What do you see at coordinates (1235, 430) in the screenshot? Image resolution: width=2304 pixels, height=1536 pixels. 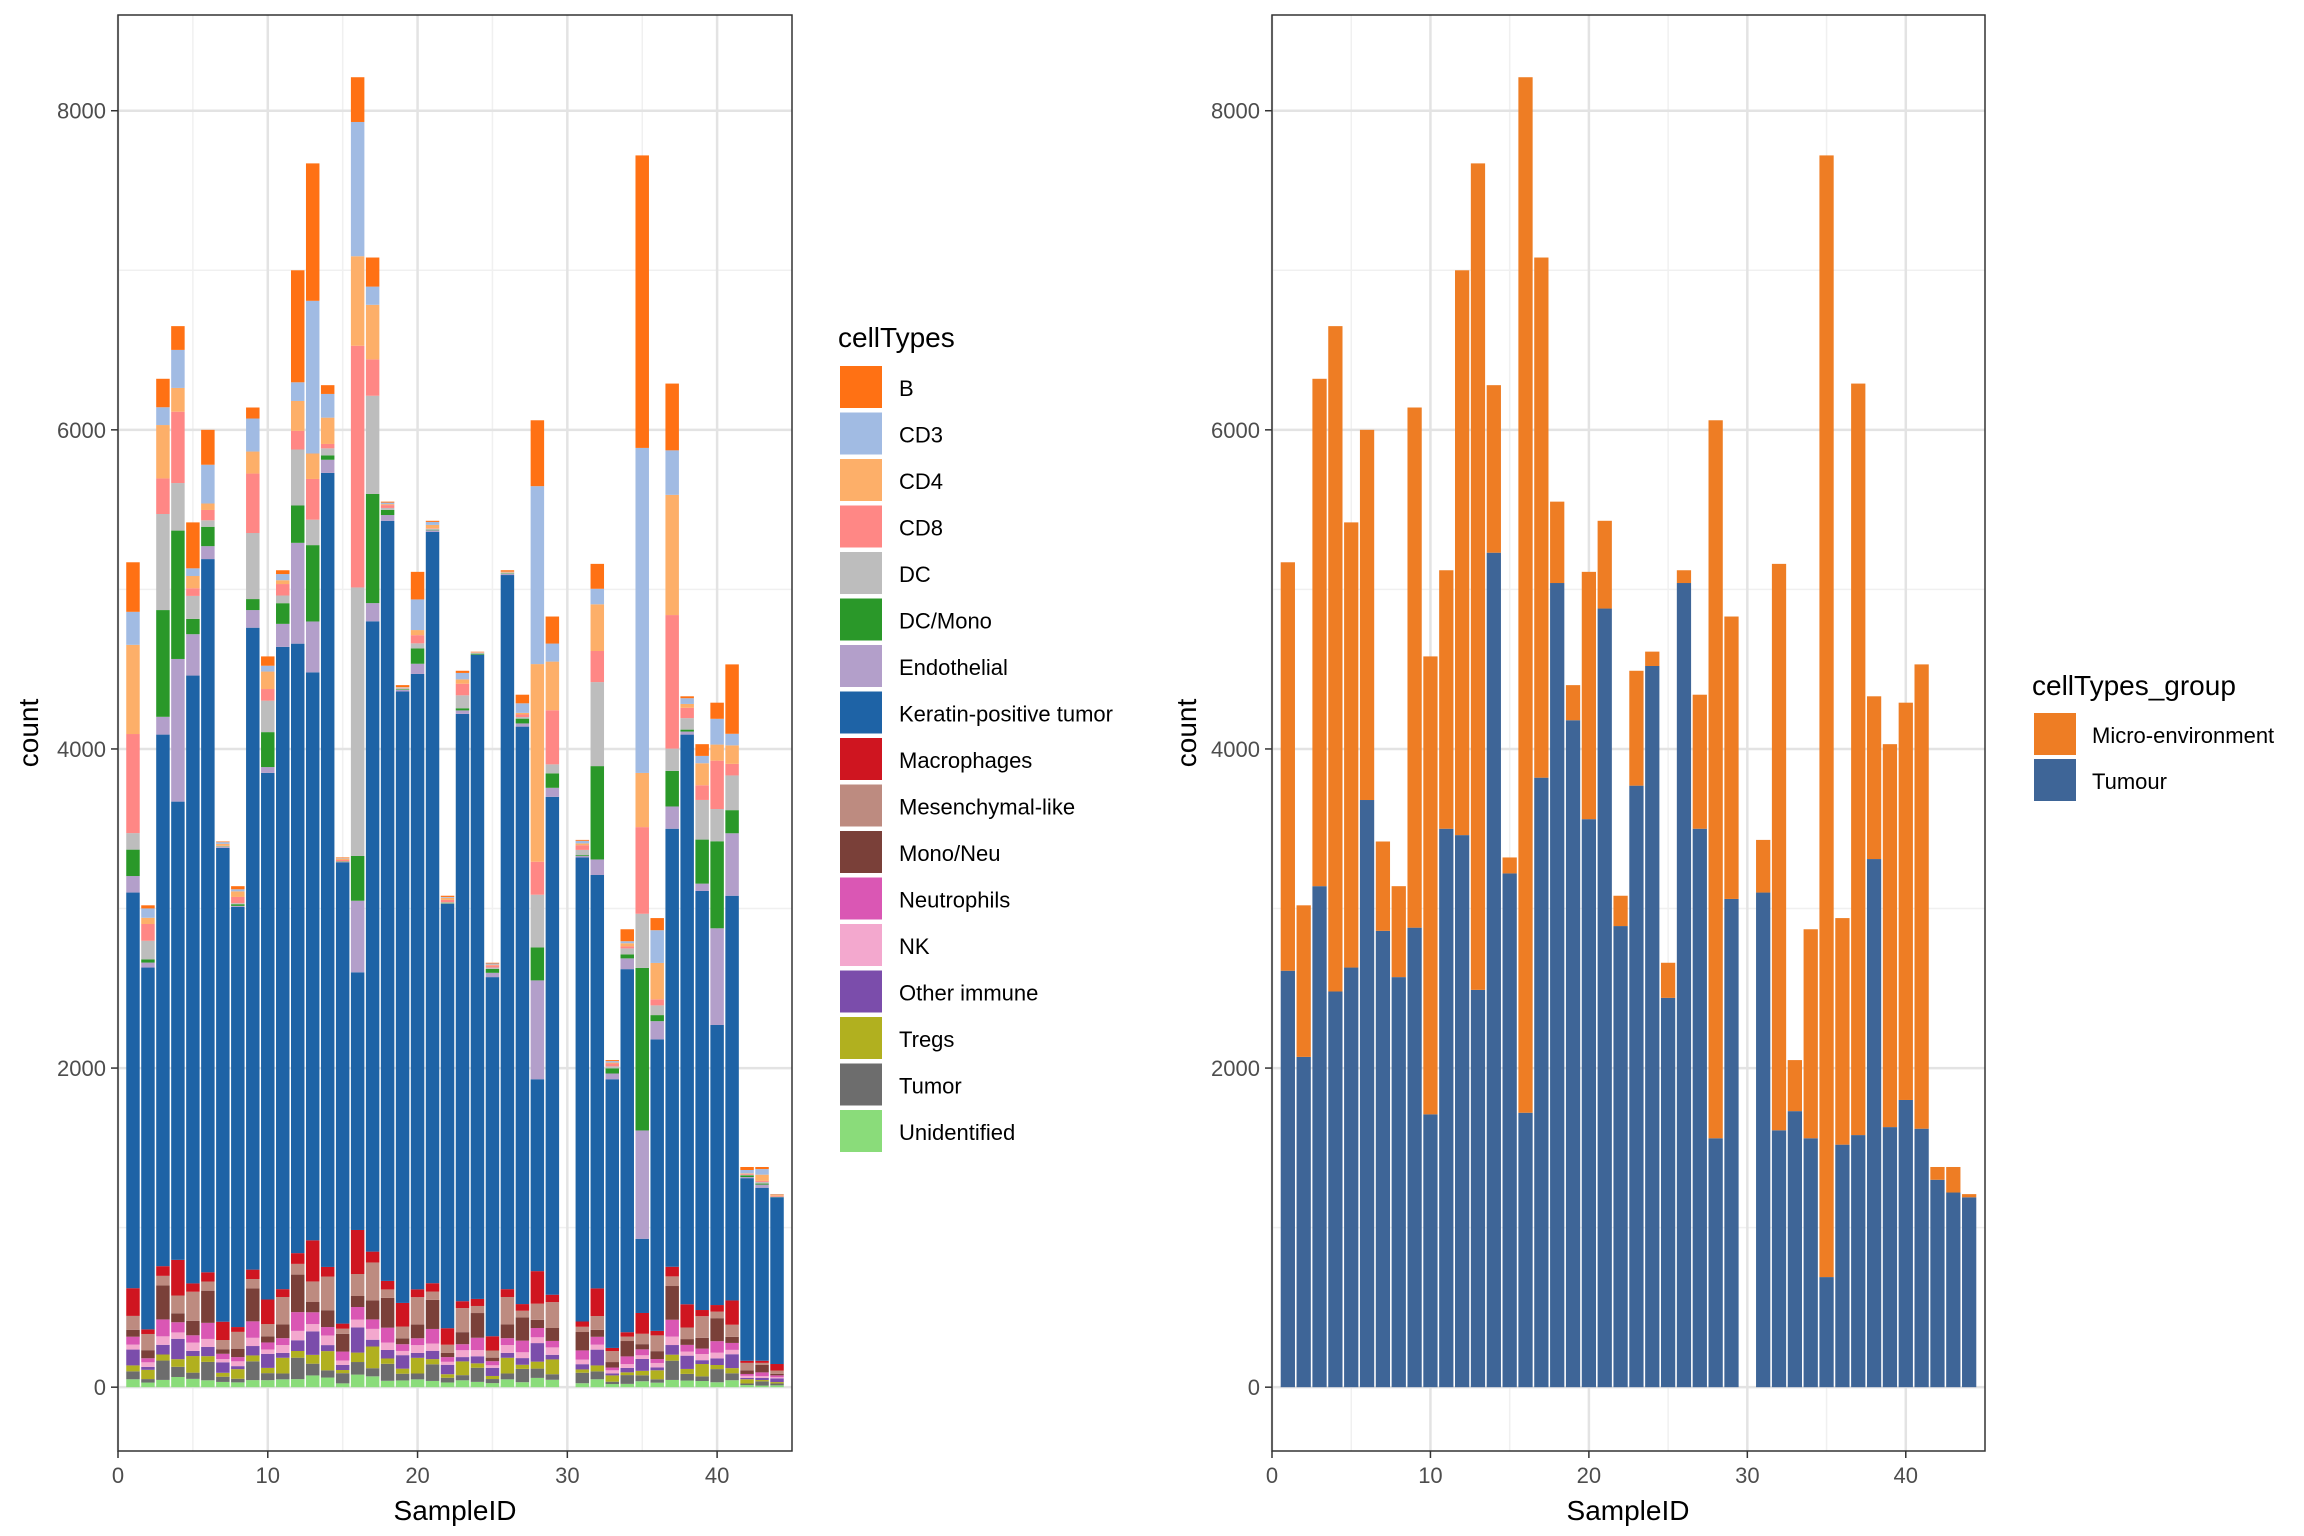 I see `right-y-tick-label: 6000` at bounding box center [1235, 430].